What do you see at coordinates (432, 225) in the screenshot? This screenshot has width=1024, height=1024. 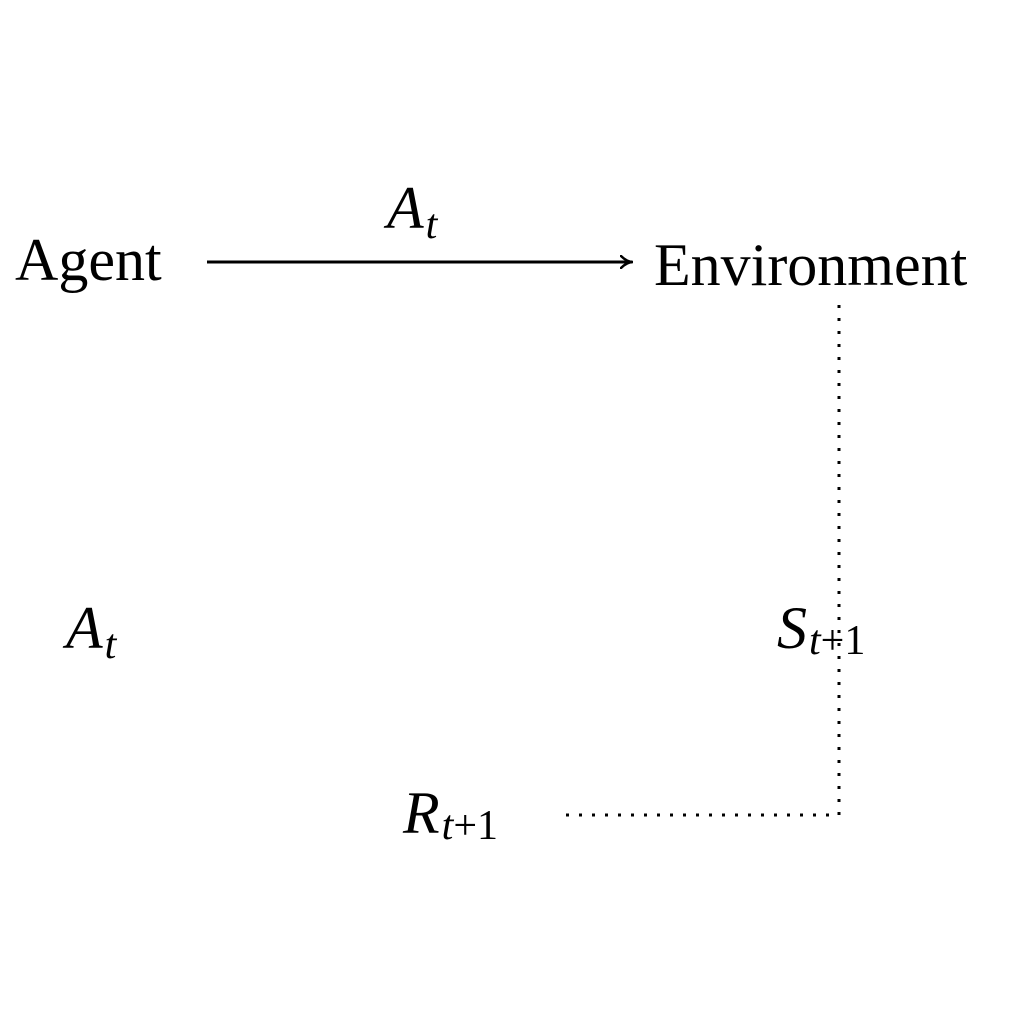 I see `action-label-top-sub: t` at bounding box center [432, 225].